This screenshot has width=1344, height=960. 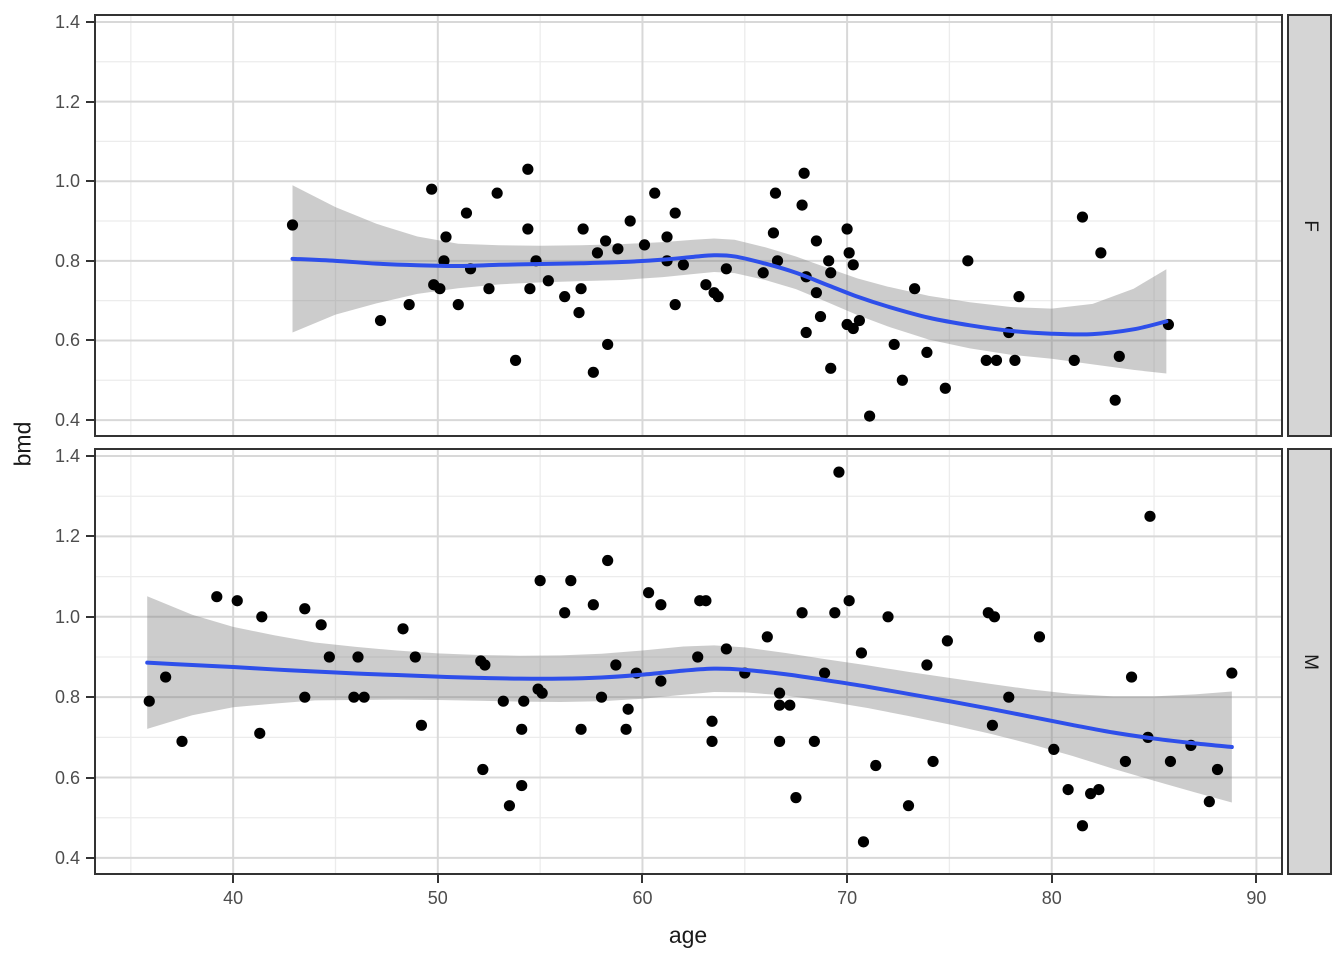 What do you see at coordinates (67, 260) in the screenshot?
I see `y-tick-label: 0.8` at bounding box center [67, 260].